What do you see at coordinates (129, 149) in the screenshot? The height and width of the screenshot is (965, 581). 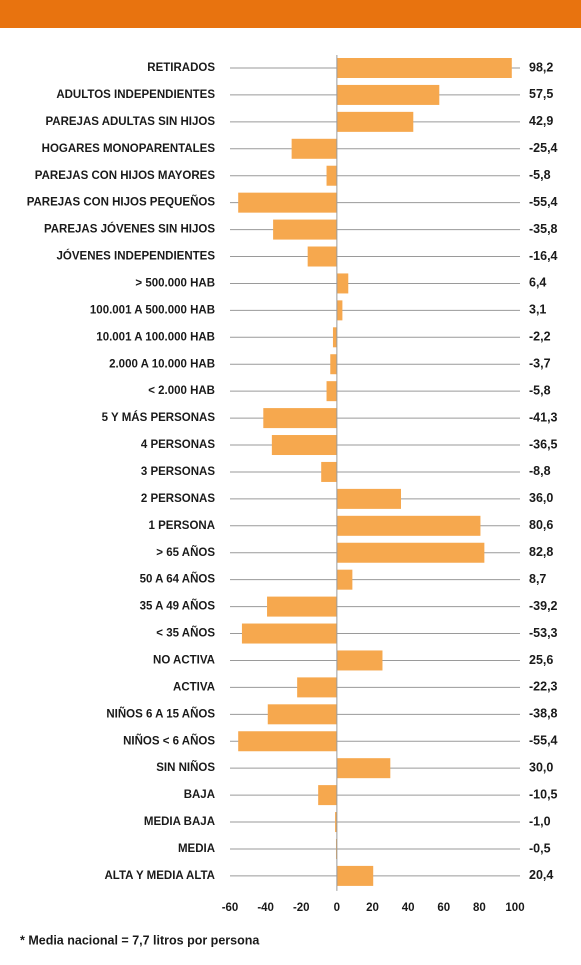 I see `category-label: HOGARES MONOPARENTALES` at bounding box center [129, 149].